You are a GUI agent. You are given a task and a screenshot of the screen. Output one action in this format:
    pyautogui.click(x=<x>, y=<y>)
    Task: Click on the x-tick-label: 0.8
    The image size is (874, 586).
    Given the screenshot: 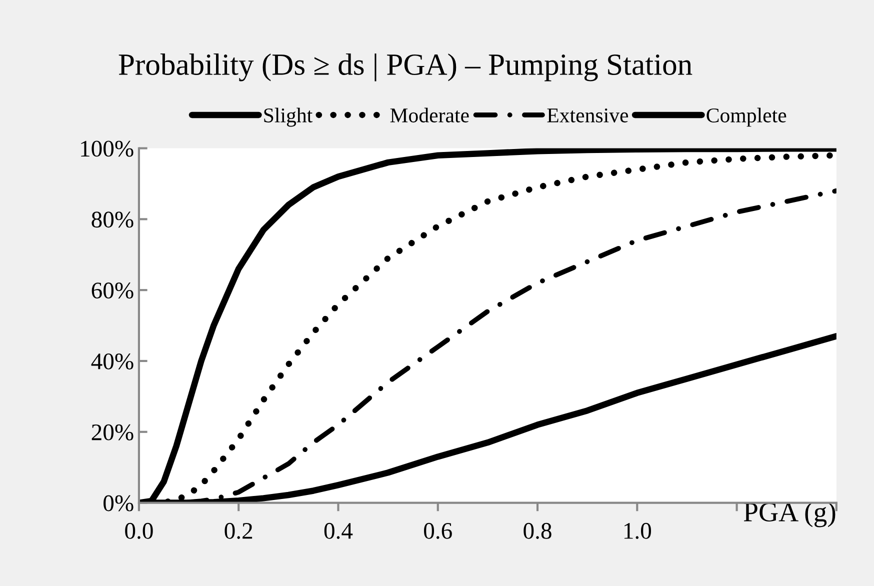 What is the action you would take?
    pyautogui.click(x=538, y=530)
    